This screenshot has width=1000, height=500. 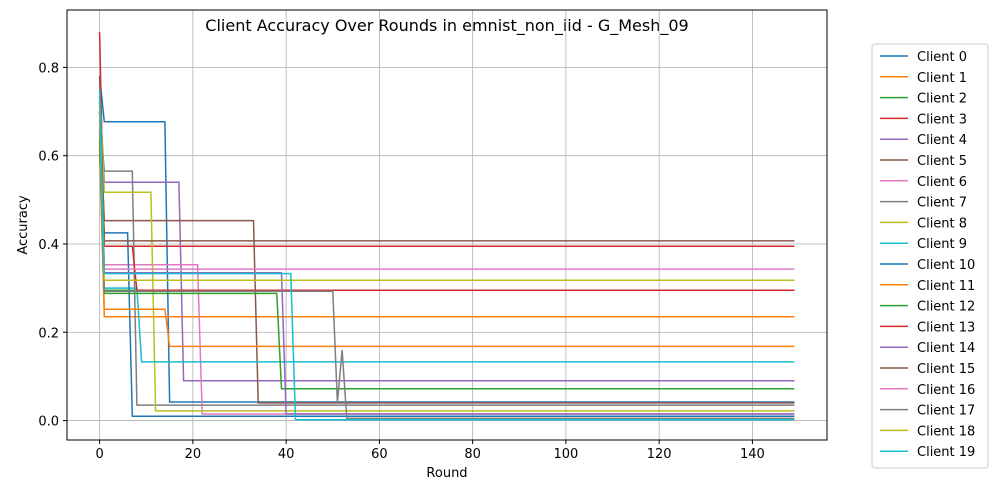 I want to click on x-tick-label: 100, so click(x=565, y=454).